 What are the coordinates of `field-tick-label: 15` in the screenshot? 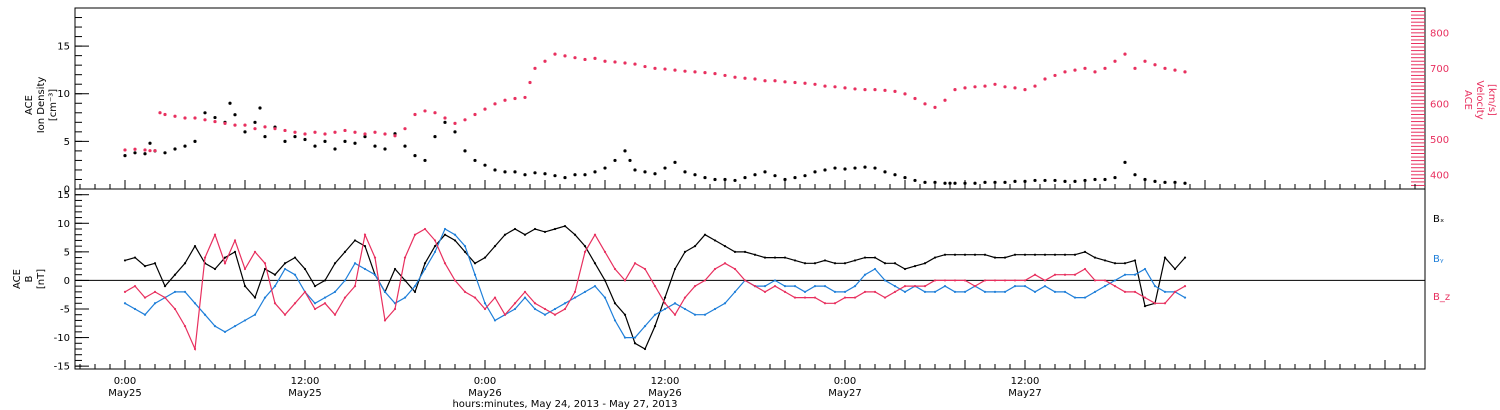 It's located at (63, 195).